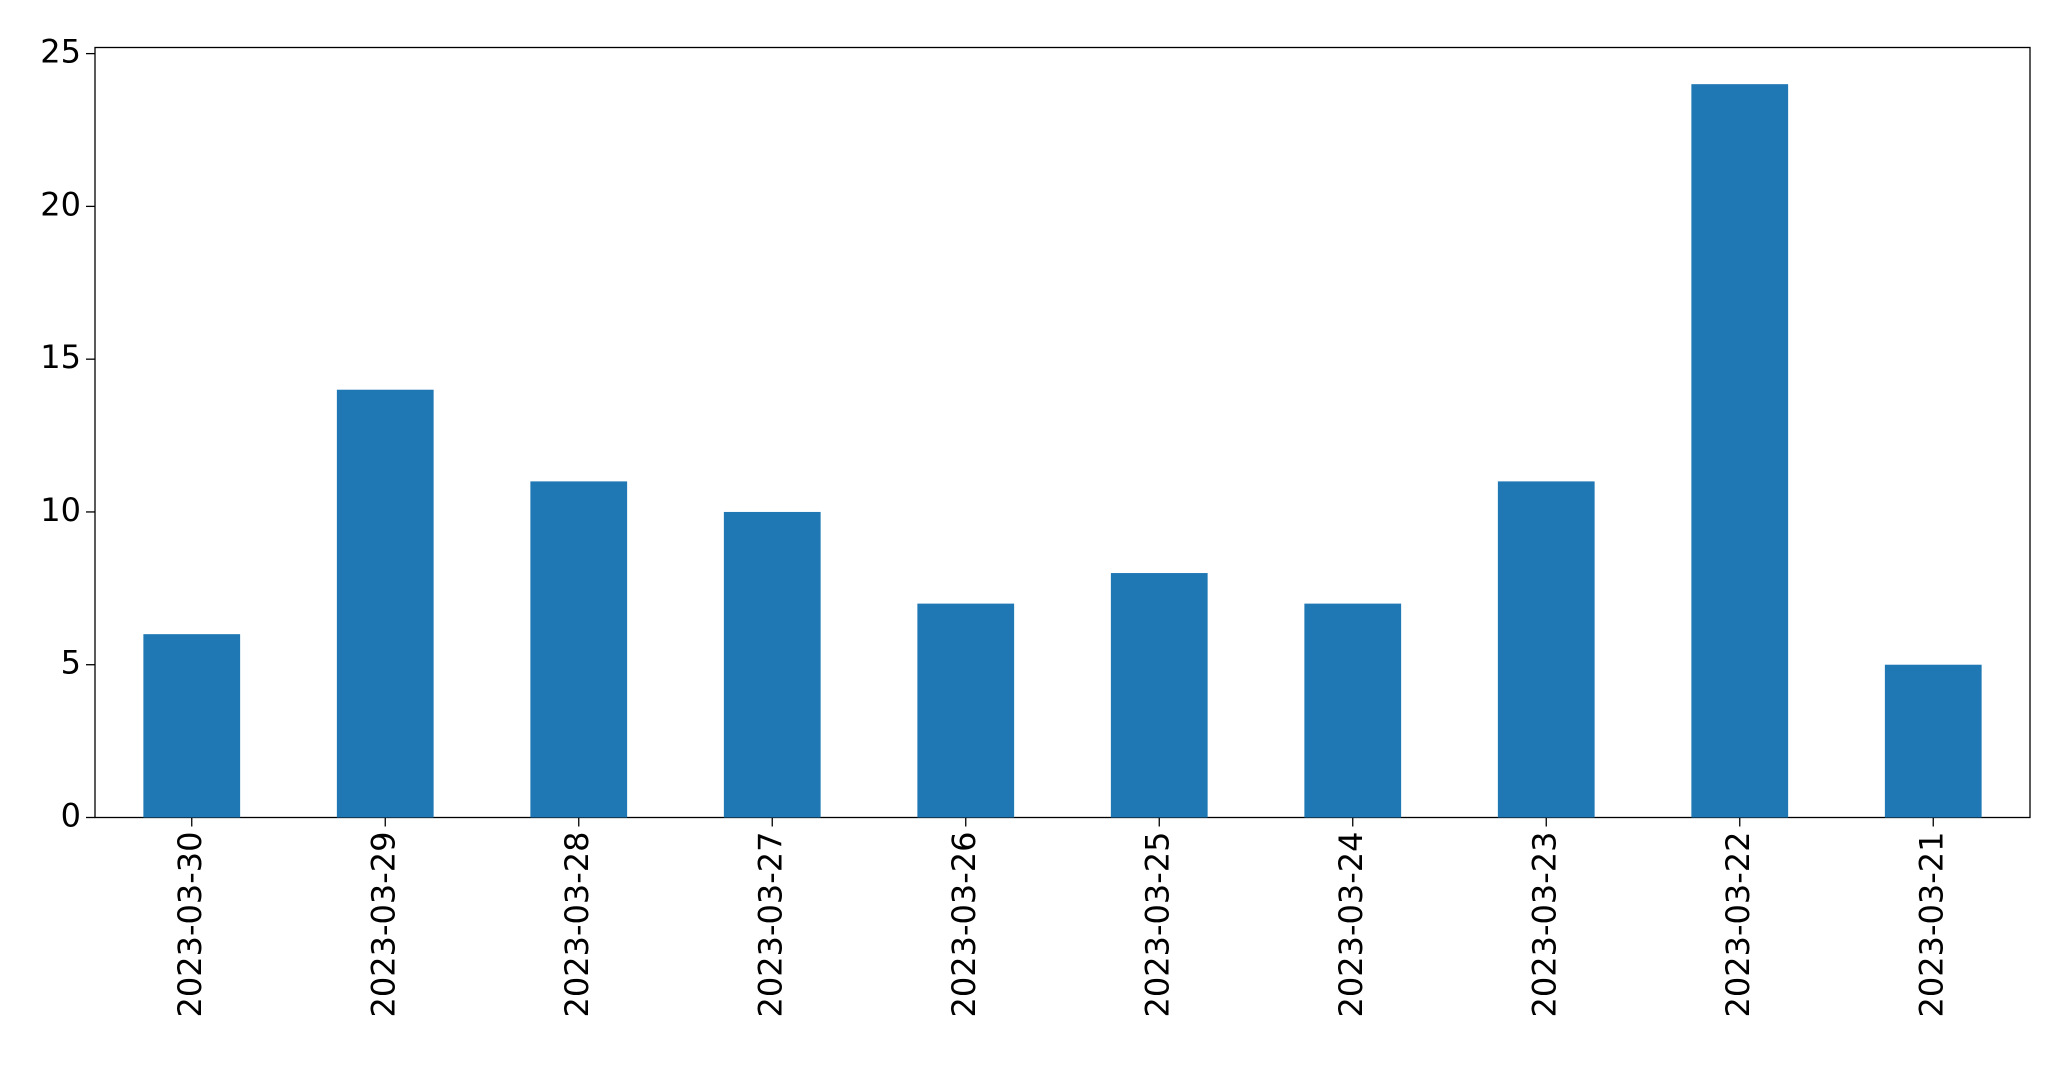 Image resolution: width=2071 pixels, height=1069 pixels. Describe the element at coordinates (60, 52) in the screenshot. I see `y-tick-label: 25` at that location.